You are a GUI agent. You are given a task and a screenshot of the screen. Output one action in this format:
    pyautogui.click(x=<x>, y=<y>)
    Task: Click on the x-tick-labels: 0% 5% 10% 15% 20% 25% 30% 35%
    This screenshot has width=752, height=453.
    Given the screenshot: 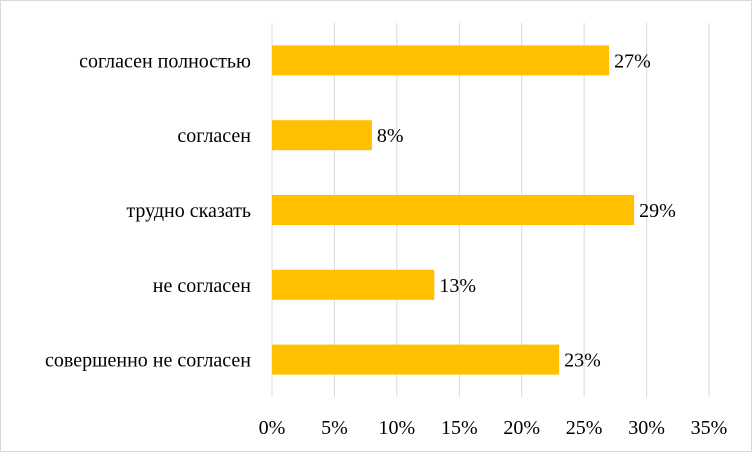 What is the action you would take?
    pyautogui.click(x=493, y=428)
    